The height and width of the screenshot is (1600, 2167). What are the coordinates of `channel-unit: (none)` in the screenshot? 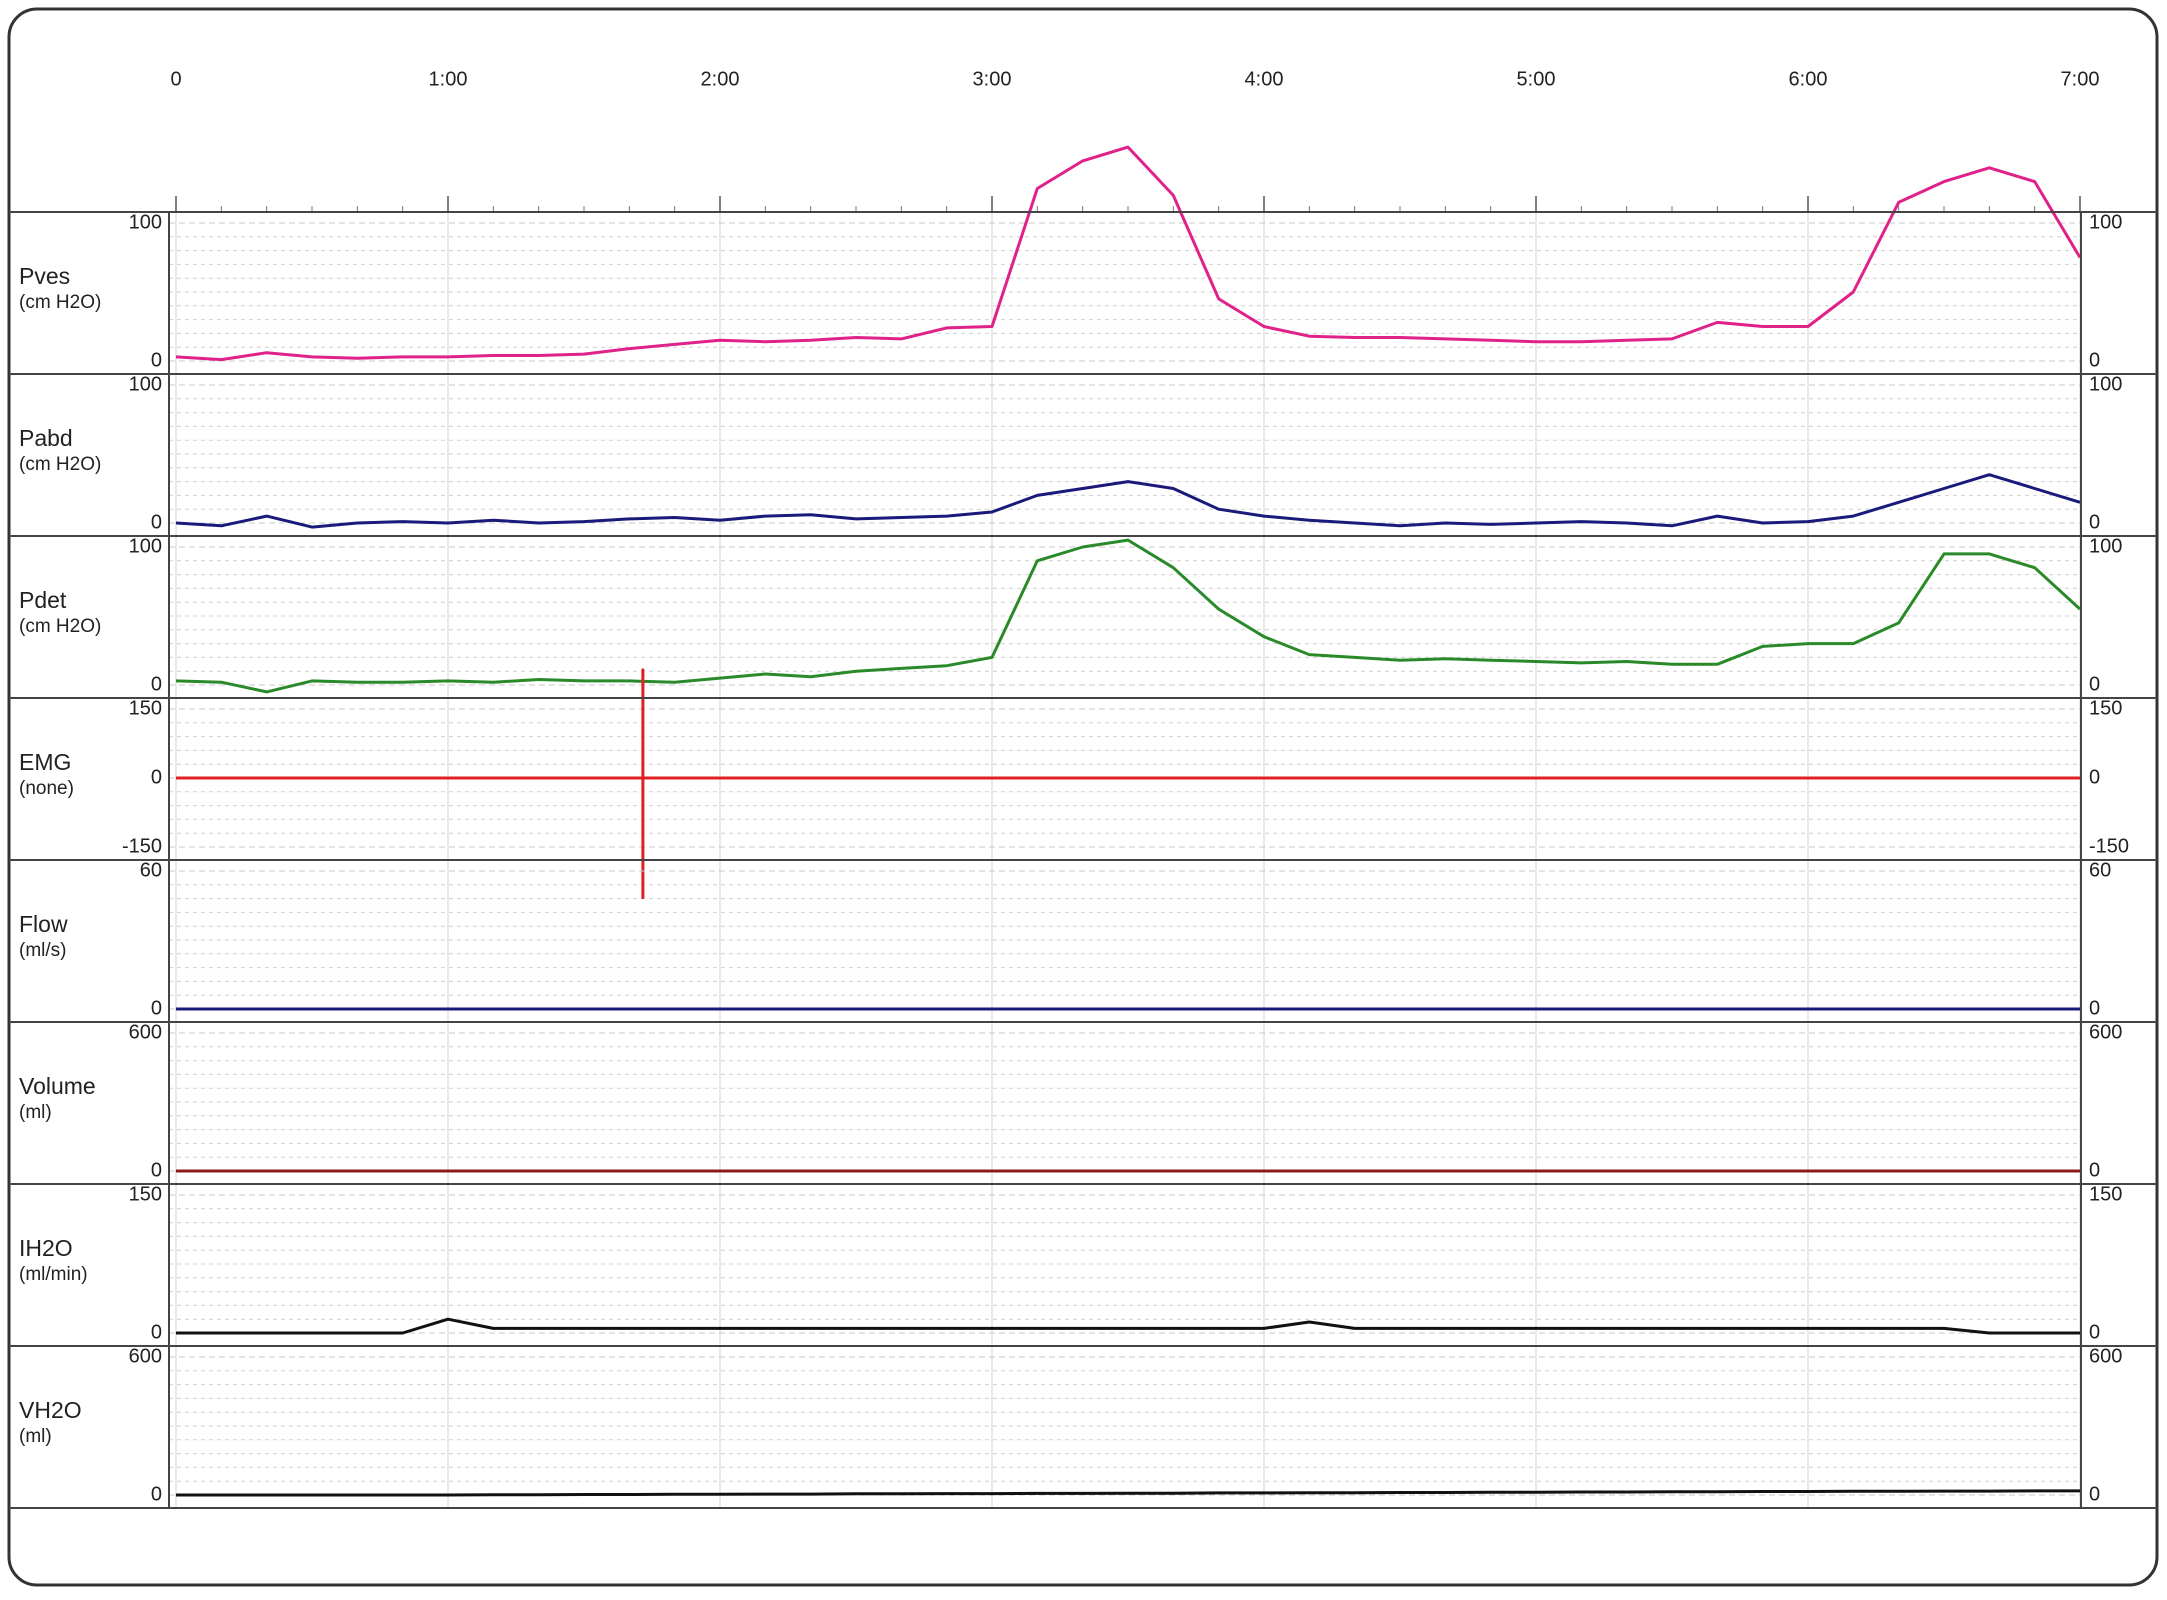 It's located at (46, 788).